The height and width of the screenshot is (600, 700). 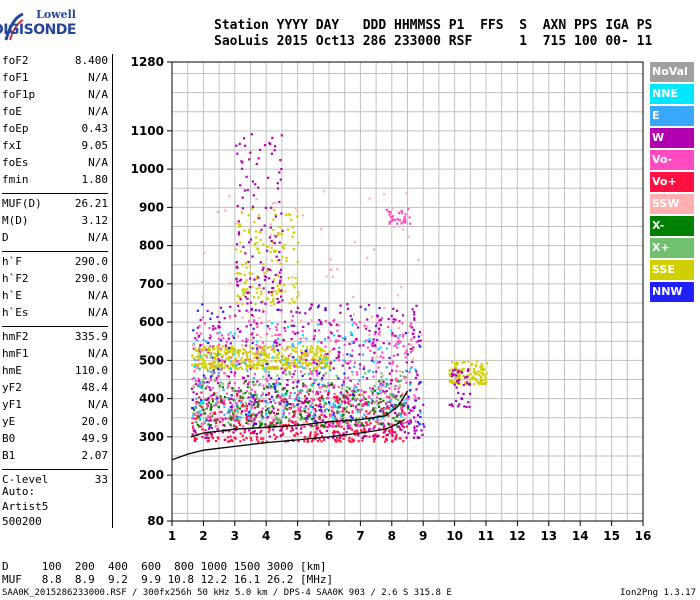 I want to click on y-tick-label: 1100, so click(x=147, y=131).